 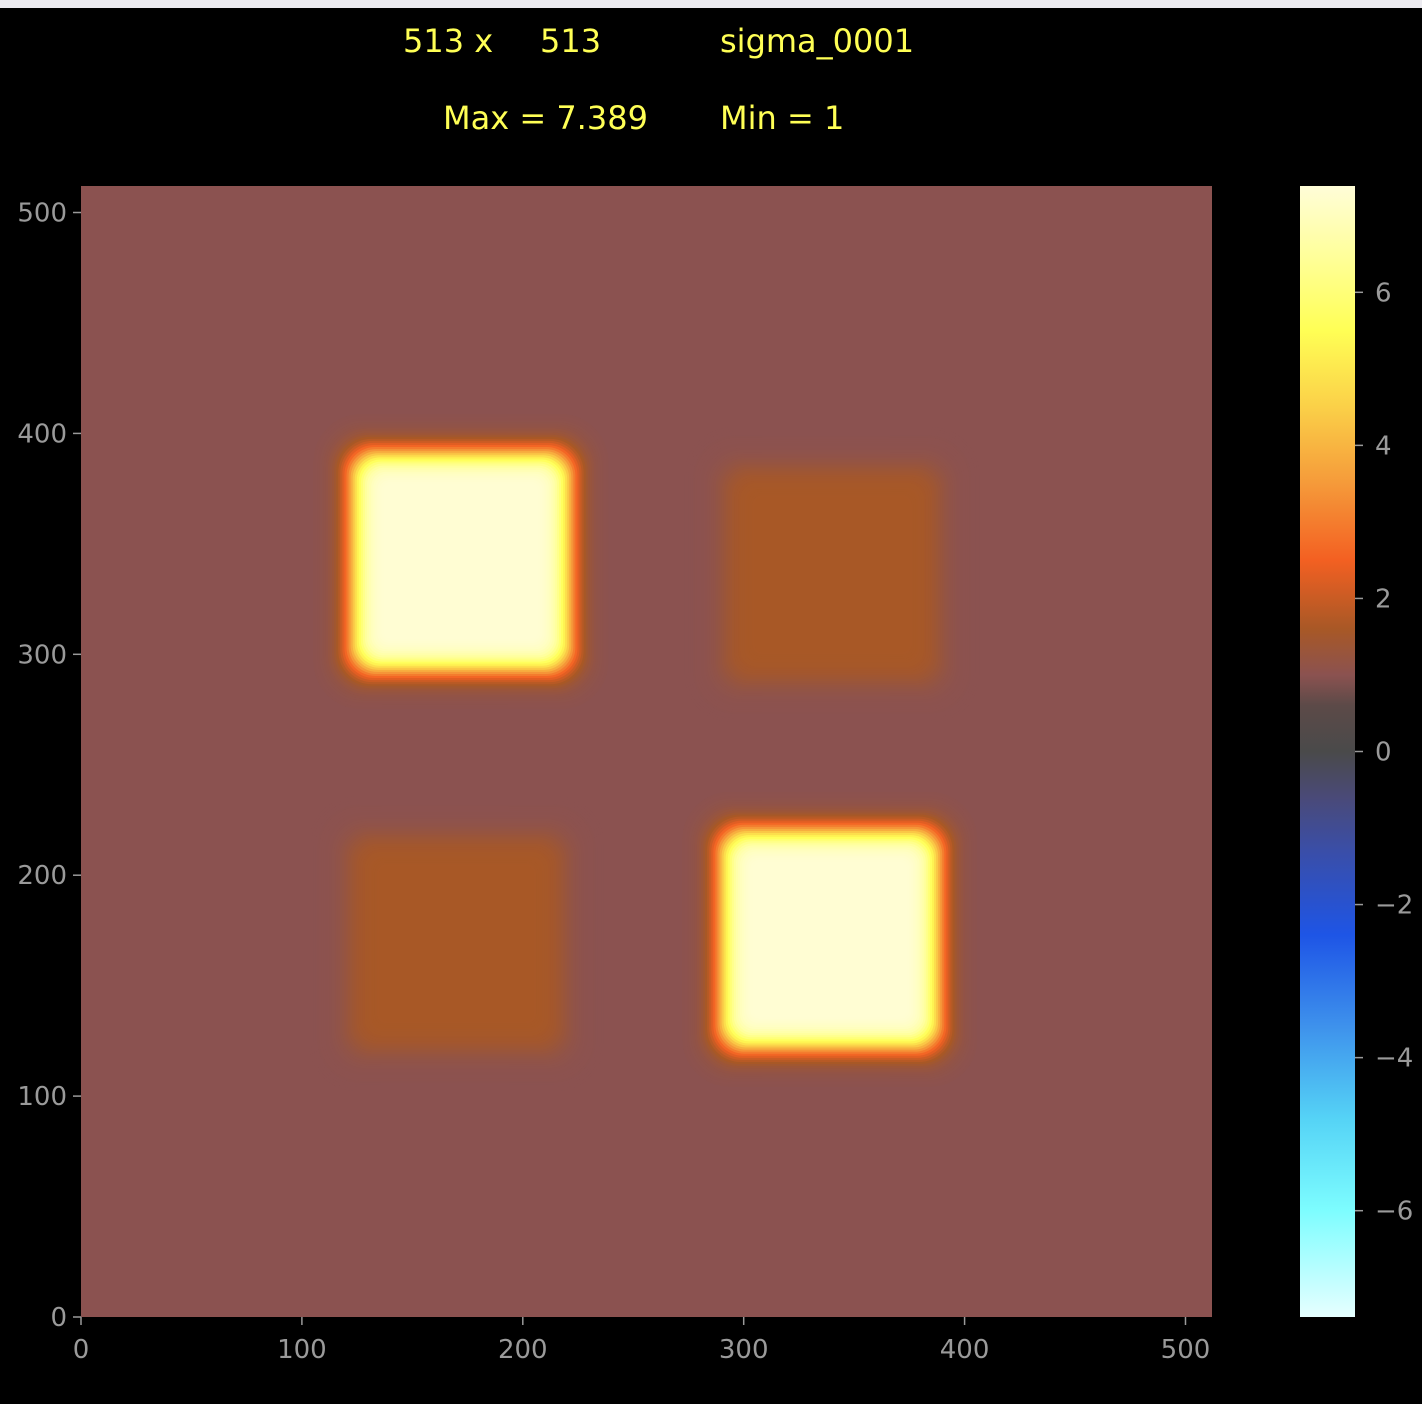 What do you see at coordinates (965, 1350) in the screenshot?
I see `x-tick-label: 400` at bounding box center [965, 1350].